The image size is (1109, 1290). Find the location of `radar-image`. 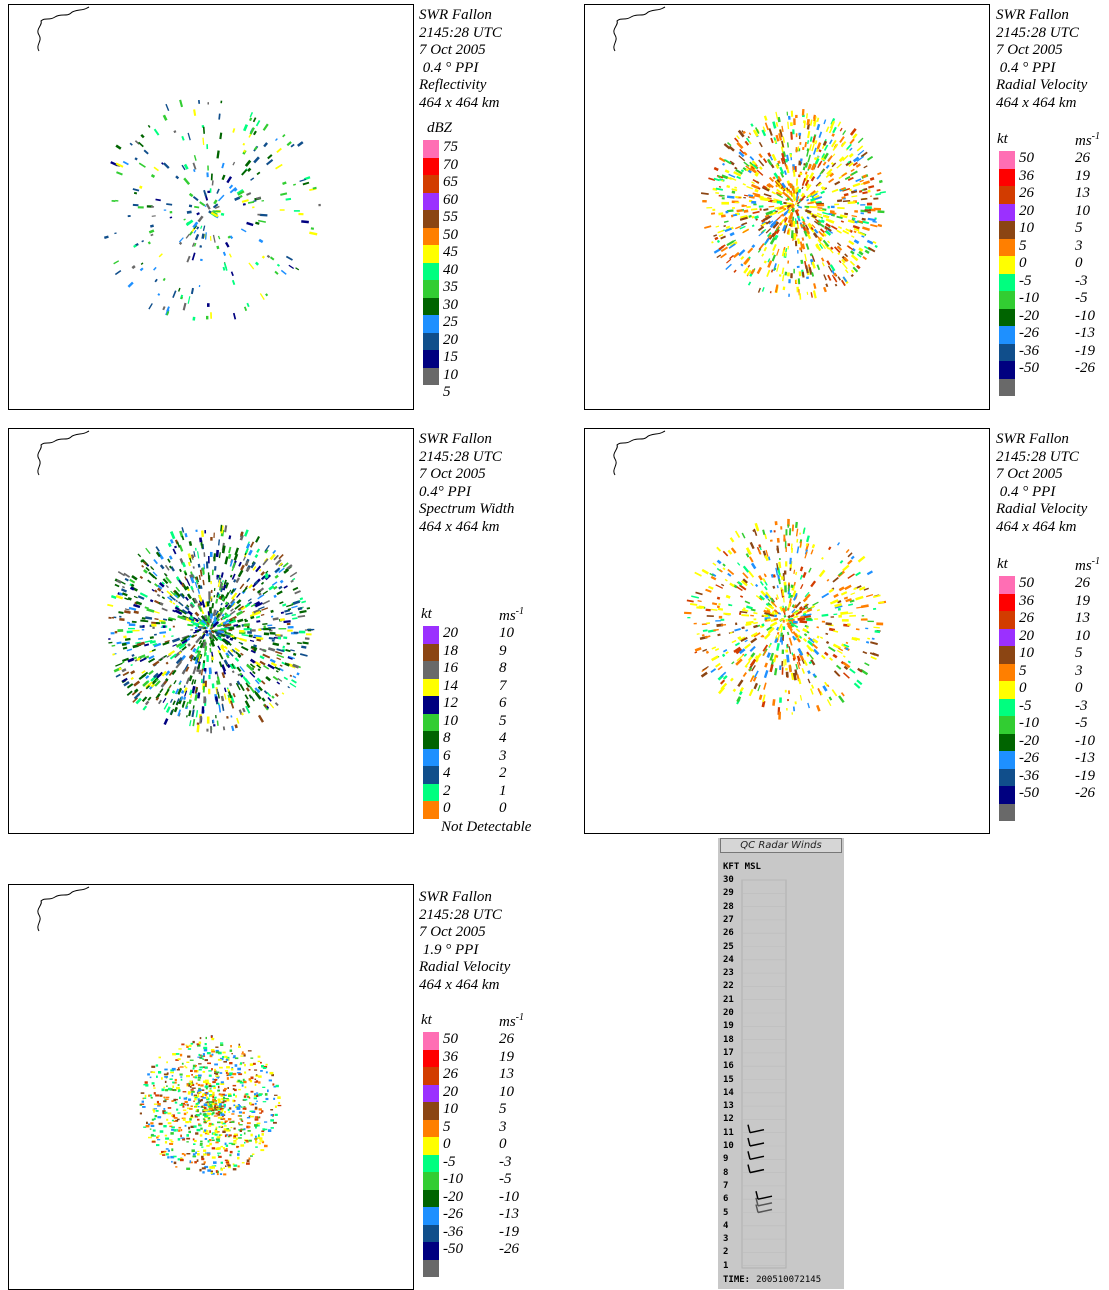

radar-image is located at coordinates (176, 582).